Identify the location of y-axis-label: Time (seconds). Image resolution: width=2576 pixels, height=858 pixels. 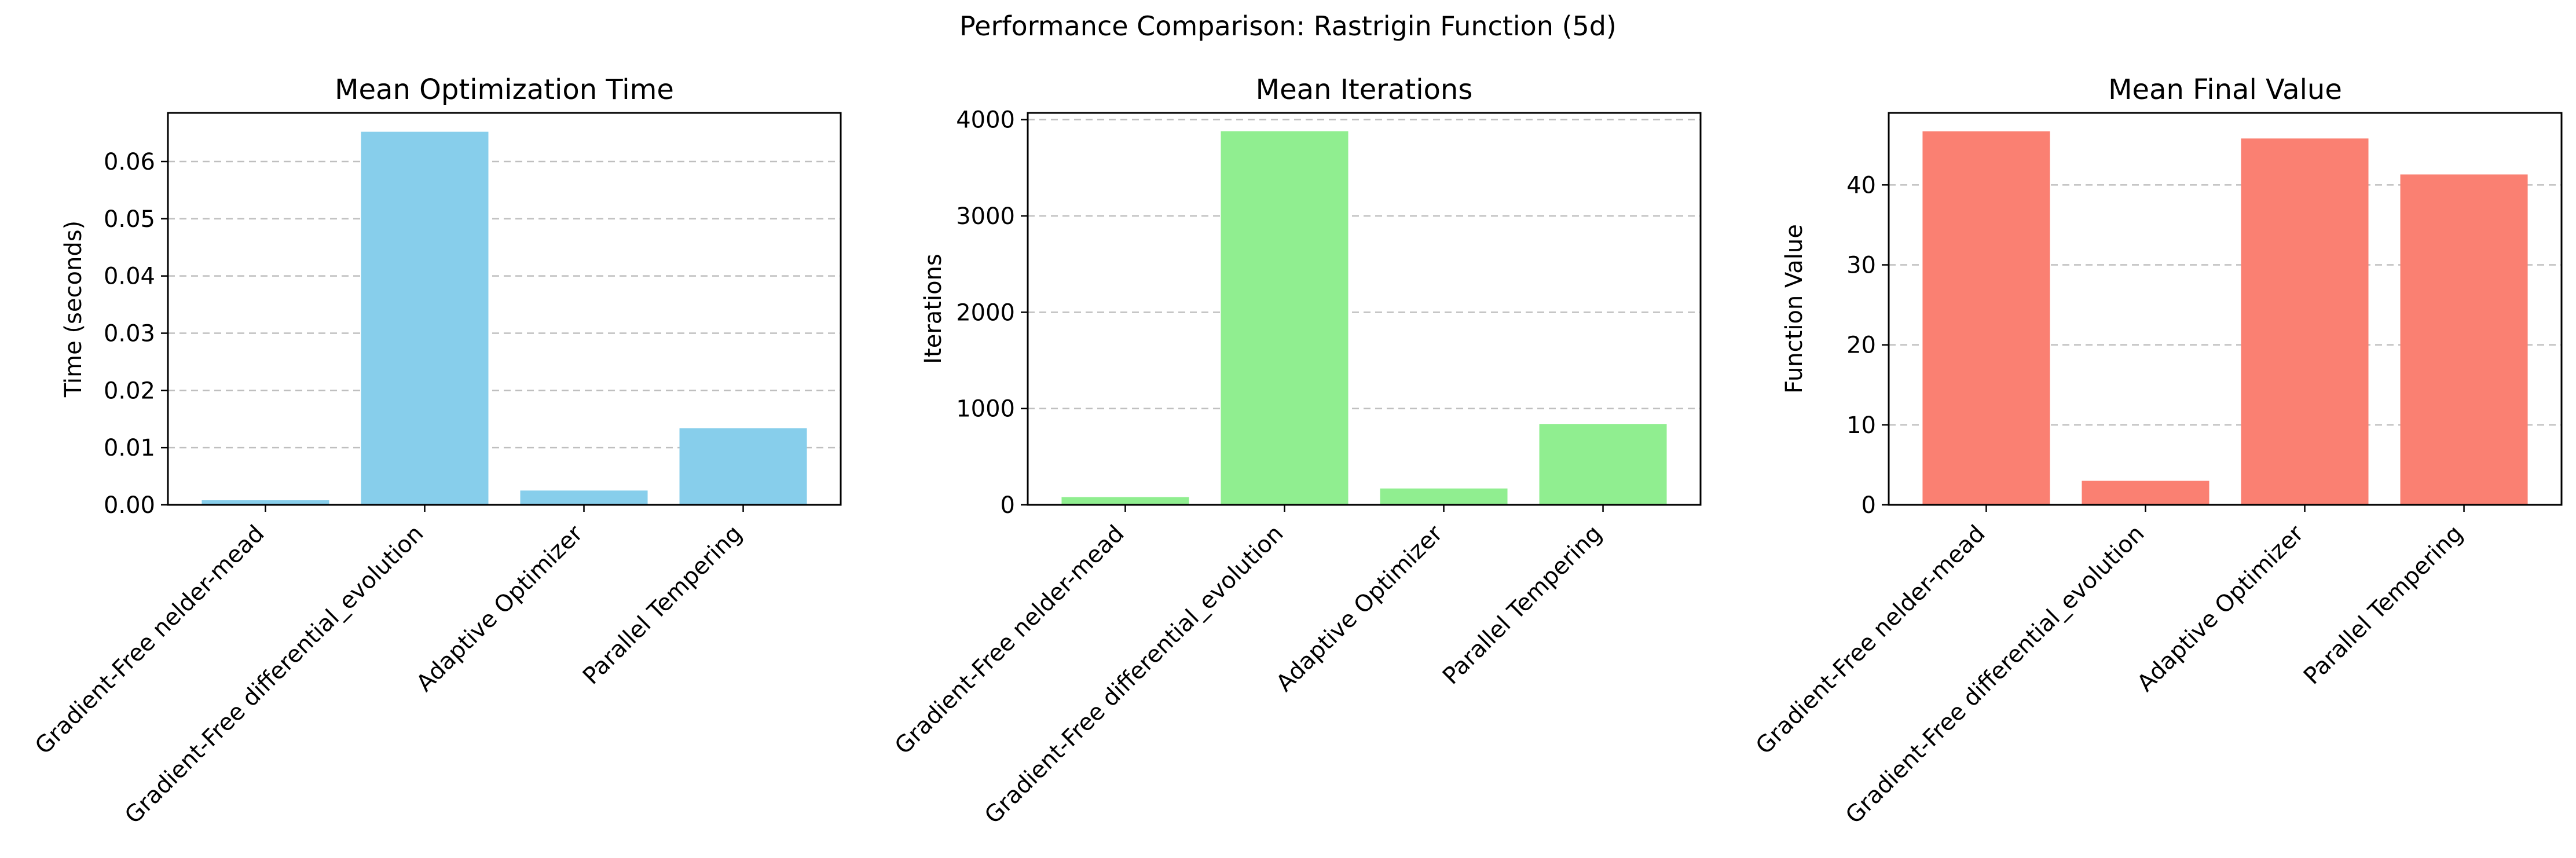
(73, 310).